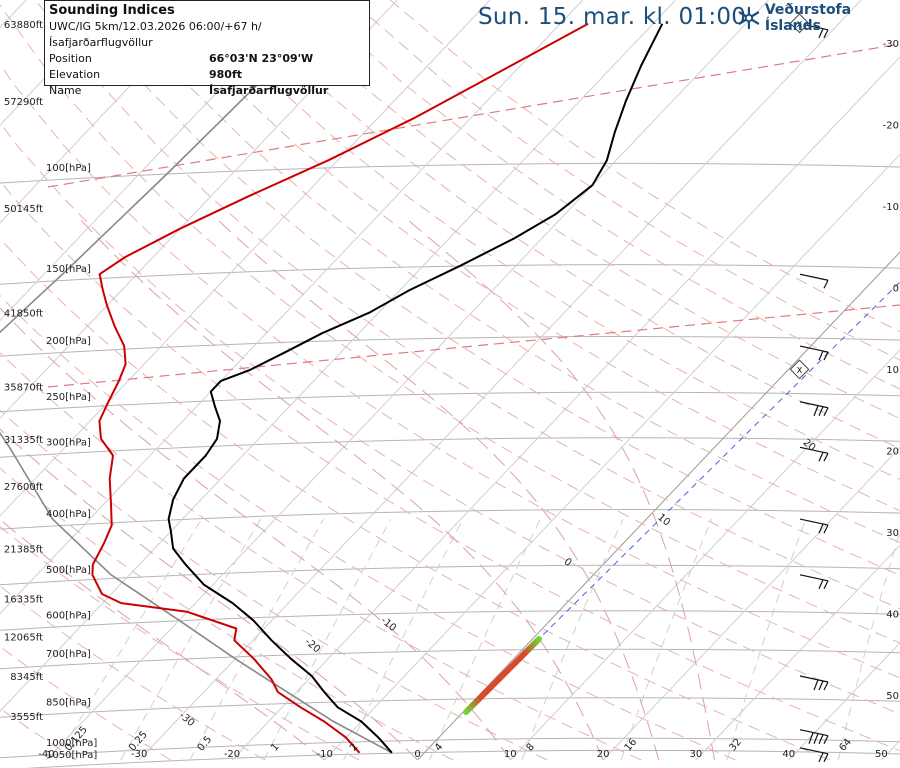  Describe the element at coordinates (23, 314) in the screenshot. I see `altitude-tick-label: 41850ft` at that location.